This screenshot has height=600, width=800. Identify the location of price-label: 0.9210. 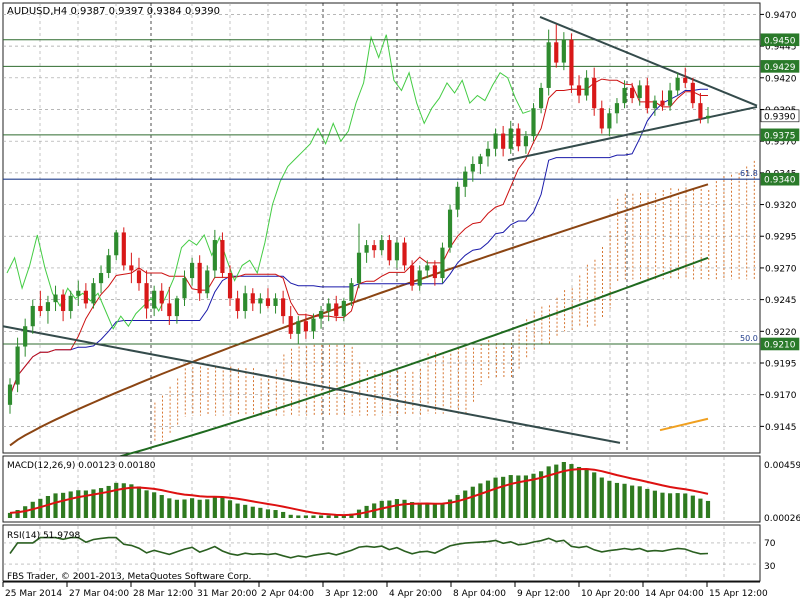
(780, 345).